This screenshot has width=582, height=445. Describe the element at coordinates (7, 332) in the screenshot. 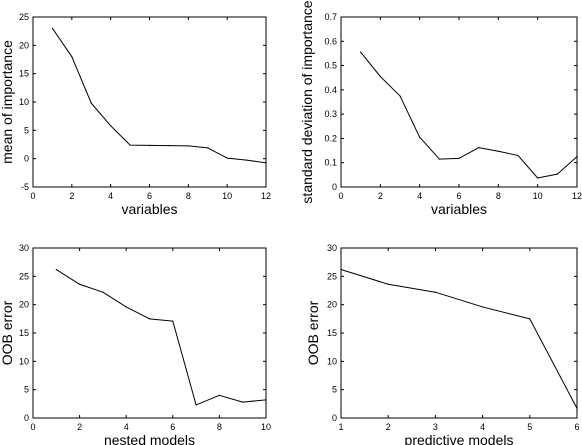

I see `y-axis-label: OOB error` at that location.